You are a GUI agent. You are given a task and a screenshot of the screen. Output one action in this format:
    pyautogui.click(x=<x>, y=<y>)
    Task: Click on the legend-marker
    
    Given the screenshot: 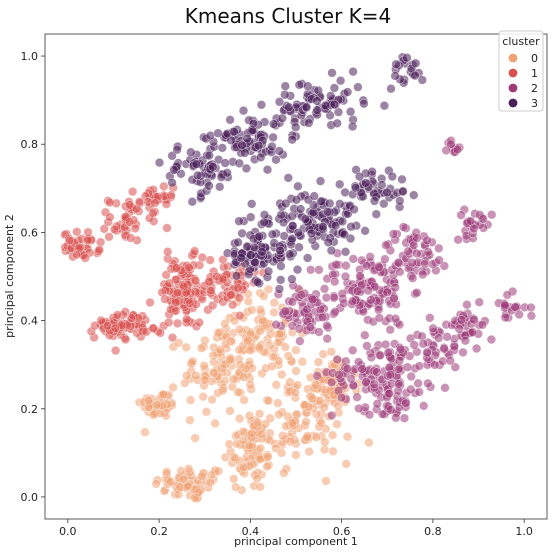 What is the action you would take?
    pyautogui.click(x=513, y=103)
    